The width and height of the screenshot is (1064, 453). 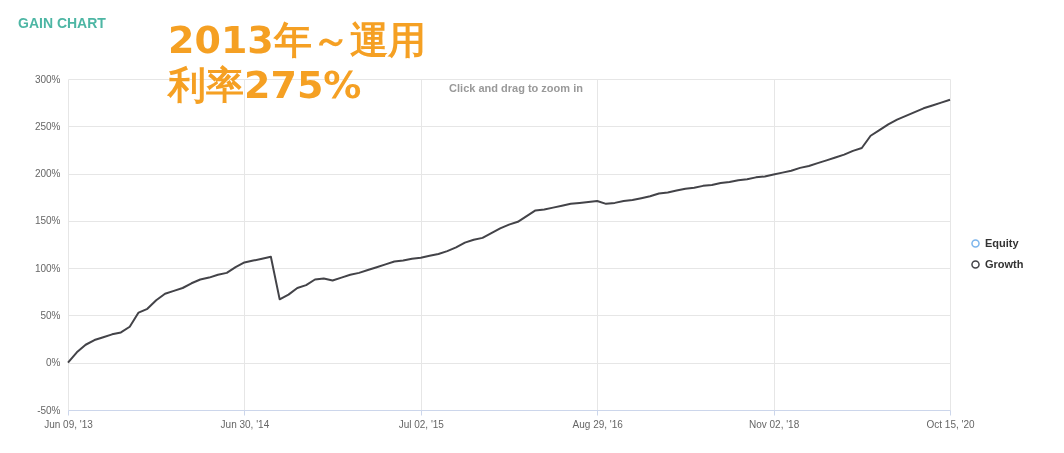 I want to click on x-tick-label: Nov 02, '18, so click(x=774, y=424).